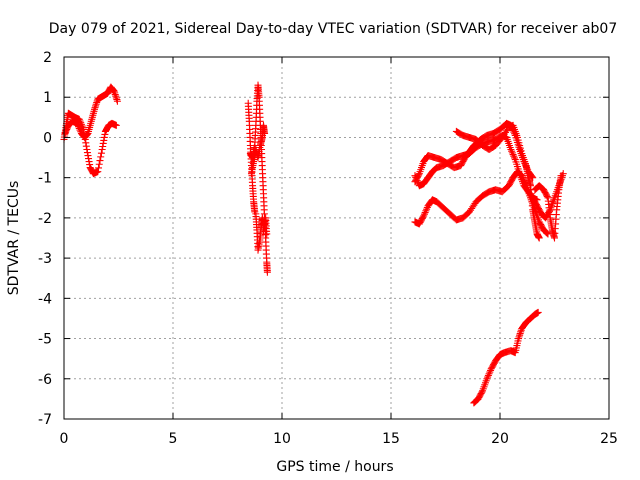 This screenshot has width=640, height=480. I want to click on series-trace-mid-c, so click(258, 149).